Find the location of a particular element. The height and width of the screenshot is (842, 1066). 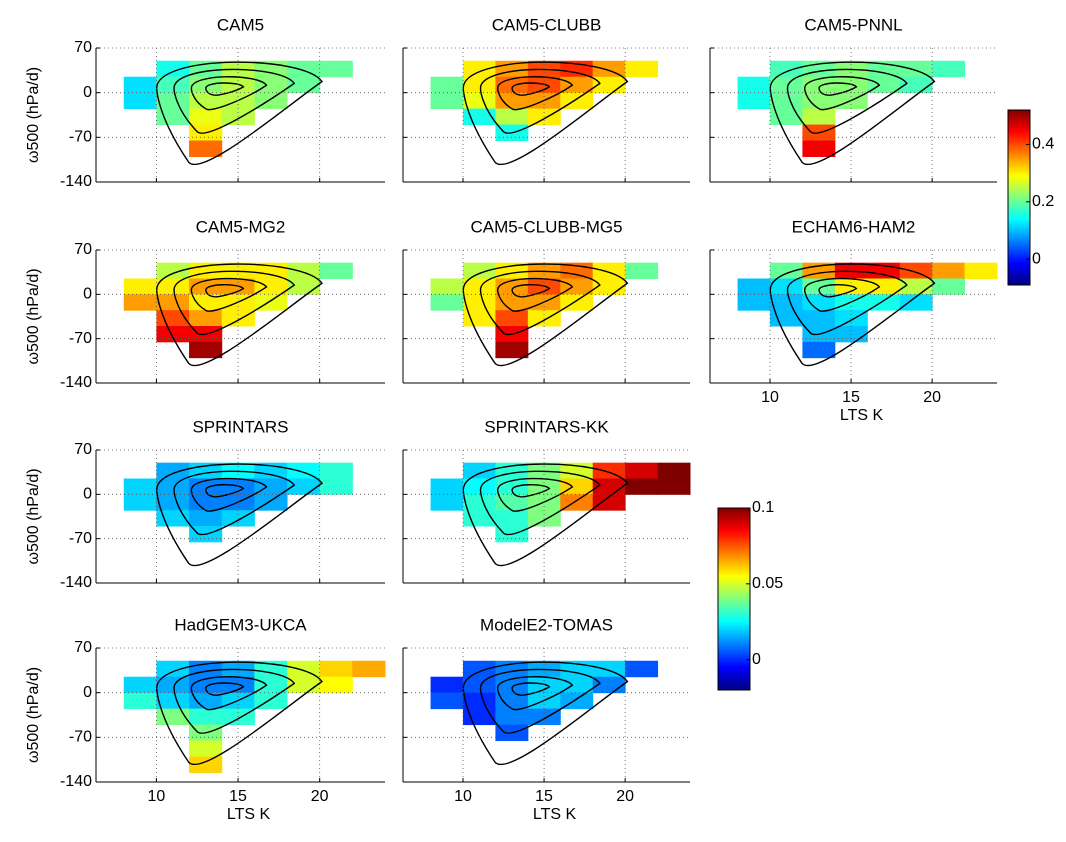

y-tick-label: -70 is located at coordinates (80, 737).